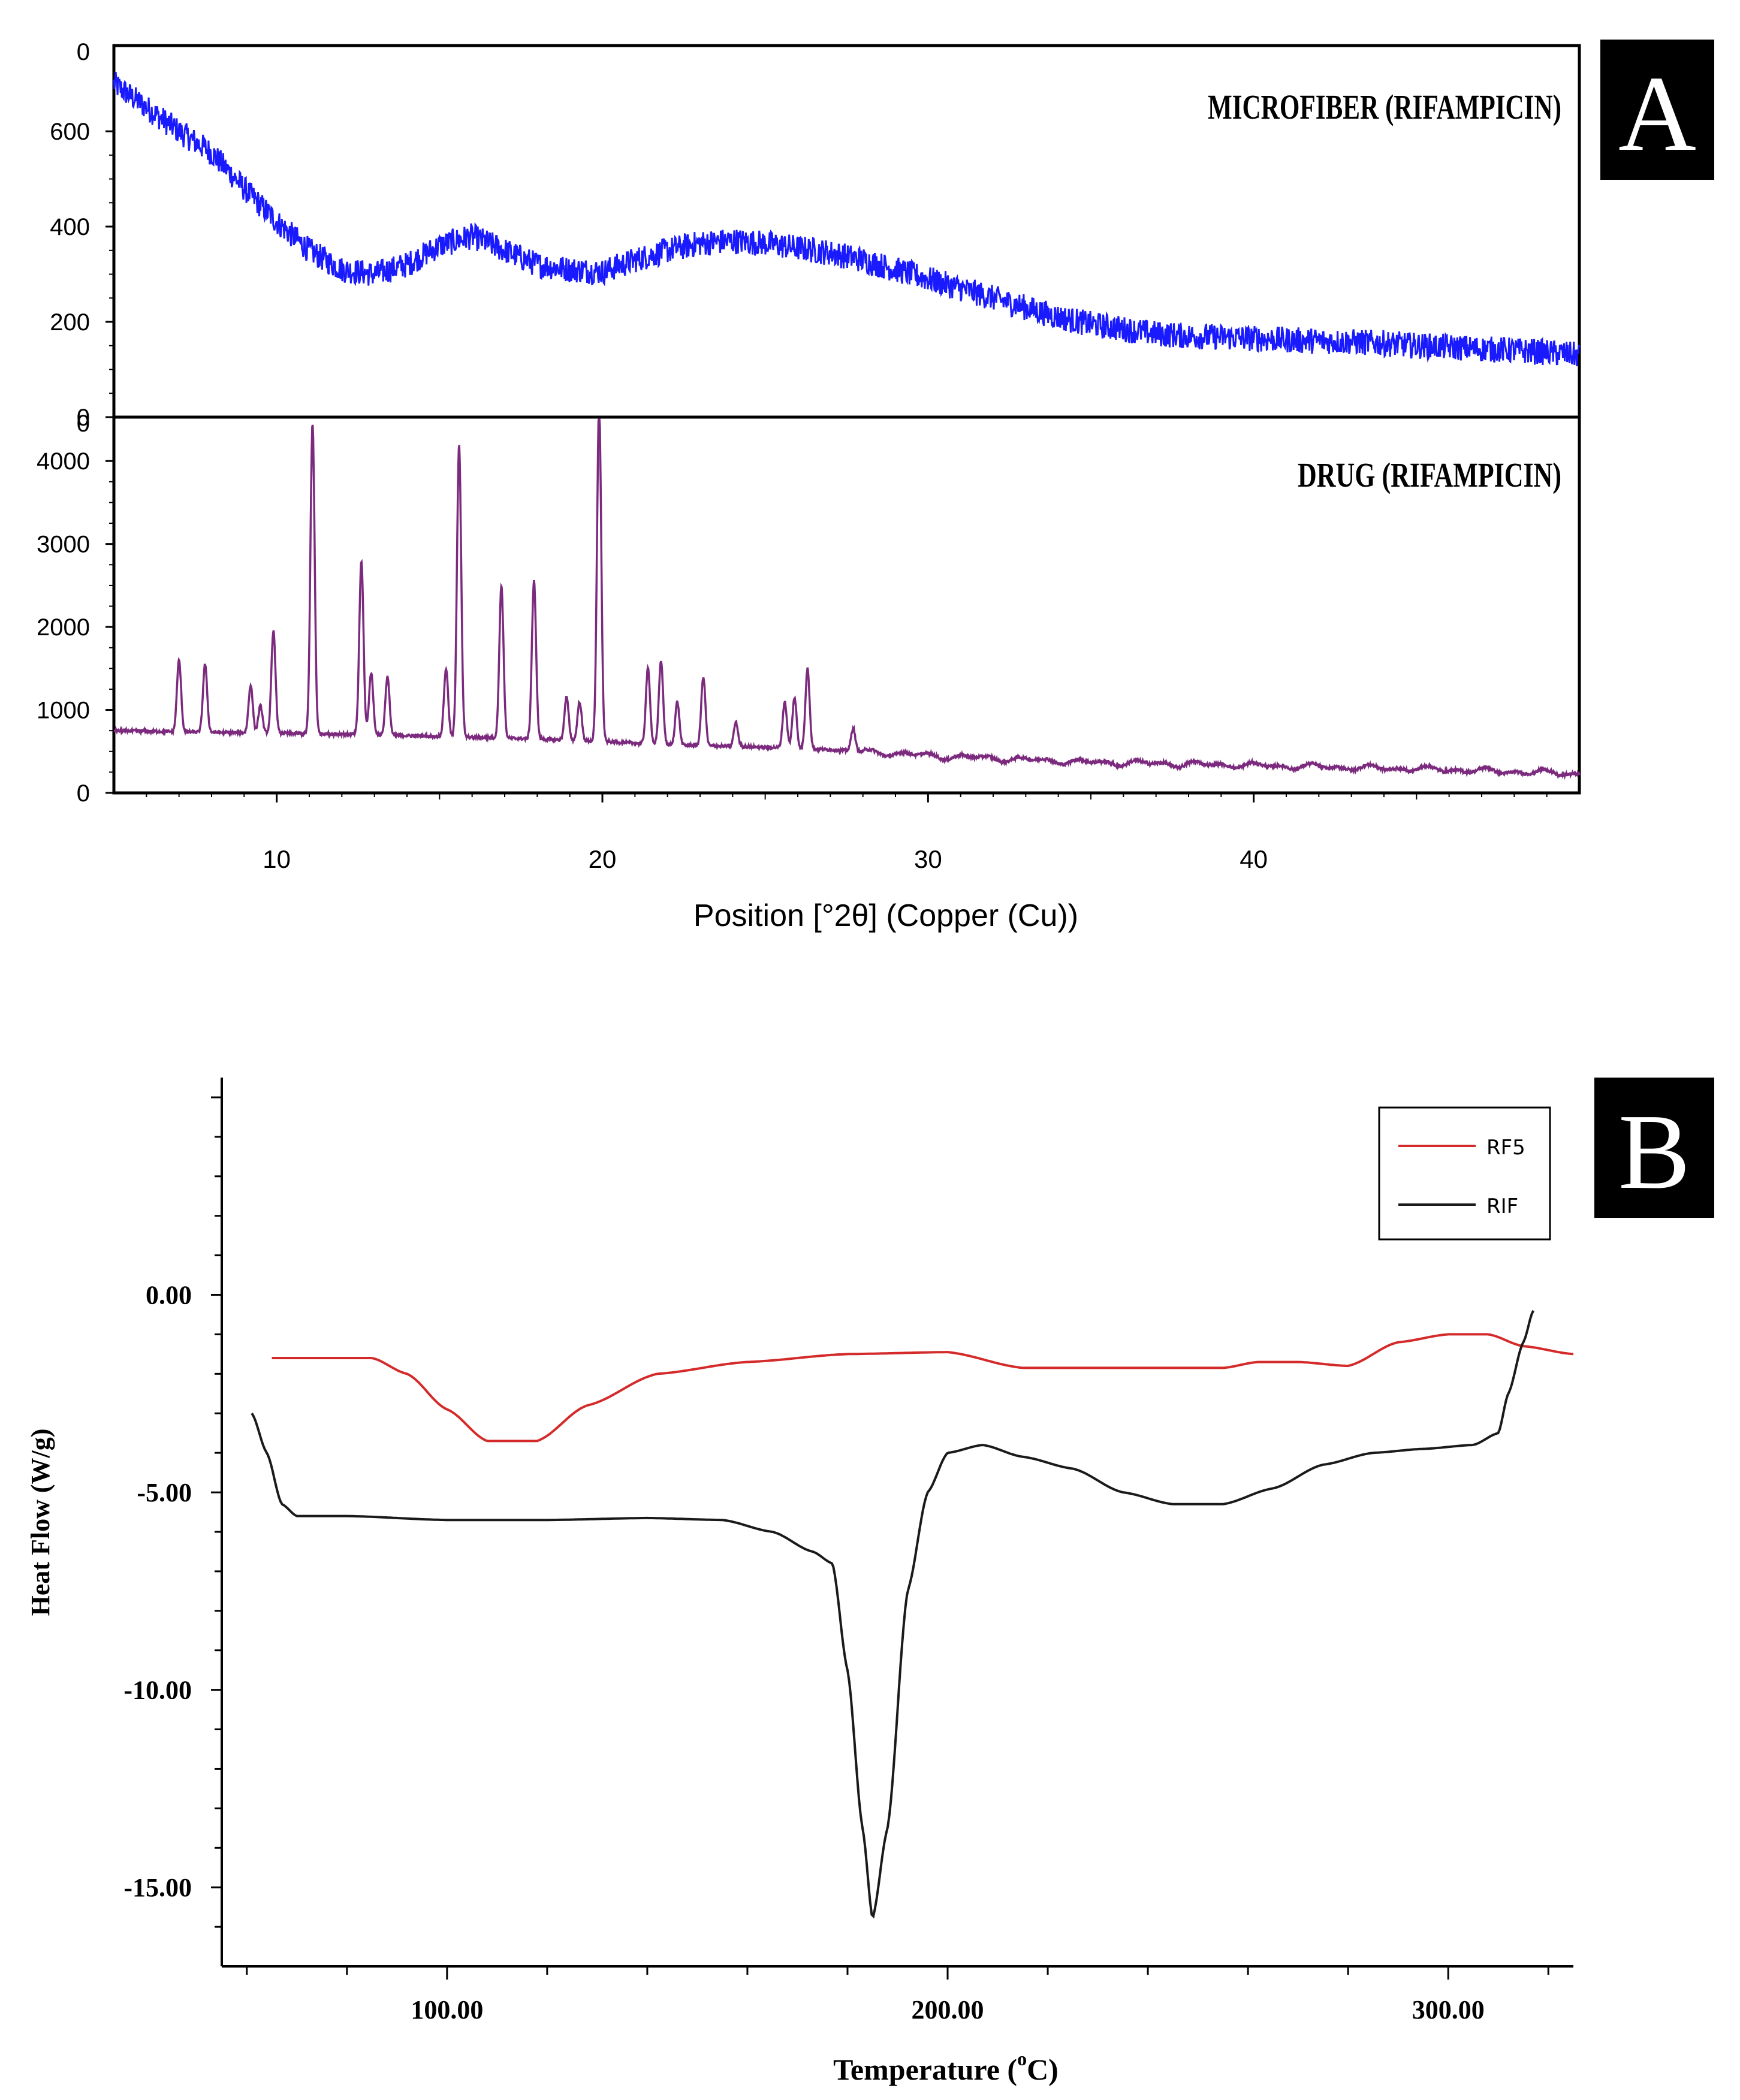 This screenshot has height=2100, width=1740. I want to click on xrd-bottom-y-top-tick-label: 0, so click(83, 424).